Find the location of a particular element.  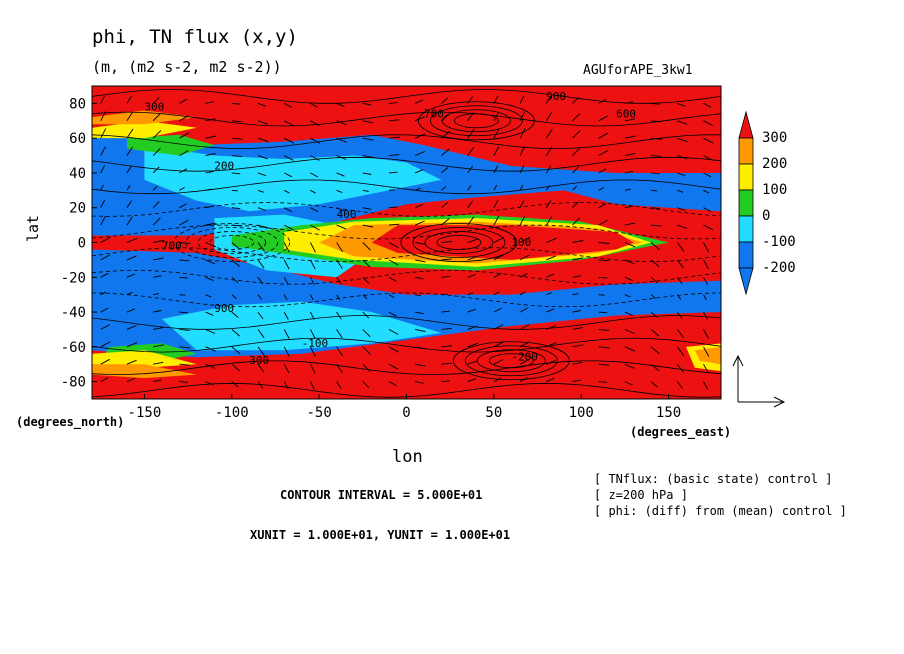

note-tnflux: [ TNflux: (basic state) control ] is located at coordinates (713, 479).